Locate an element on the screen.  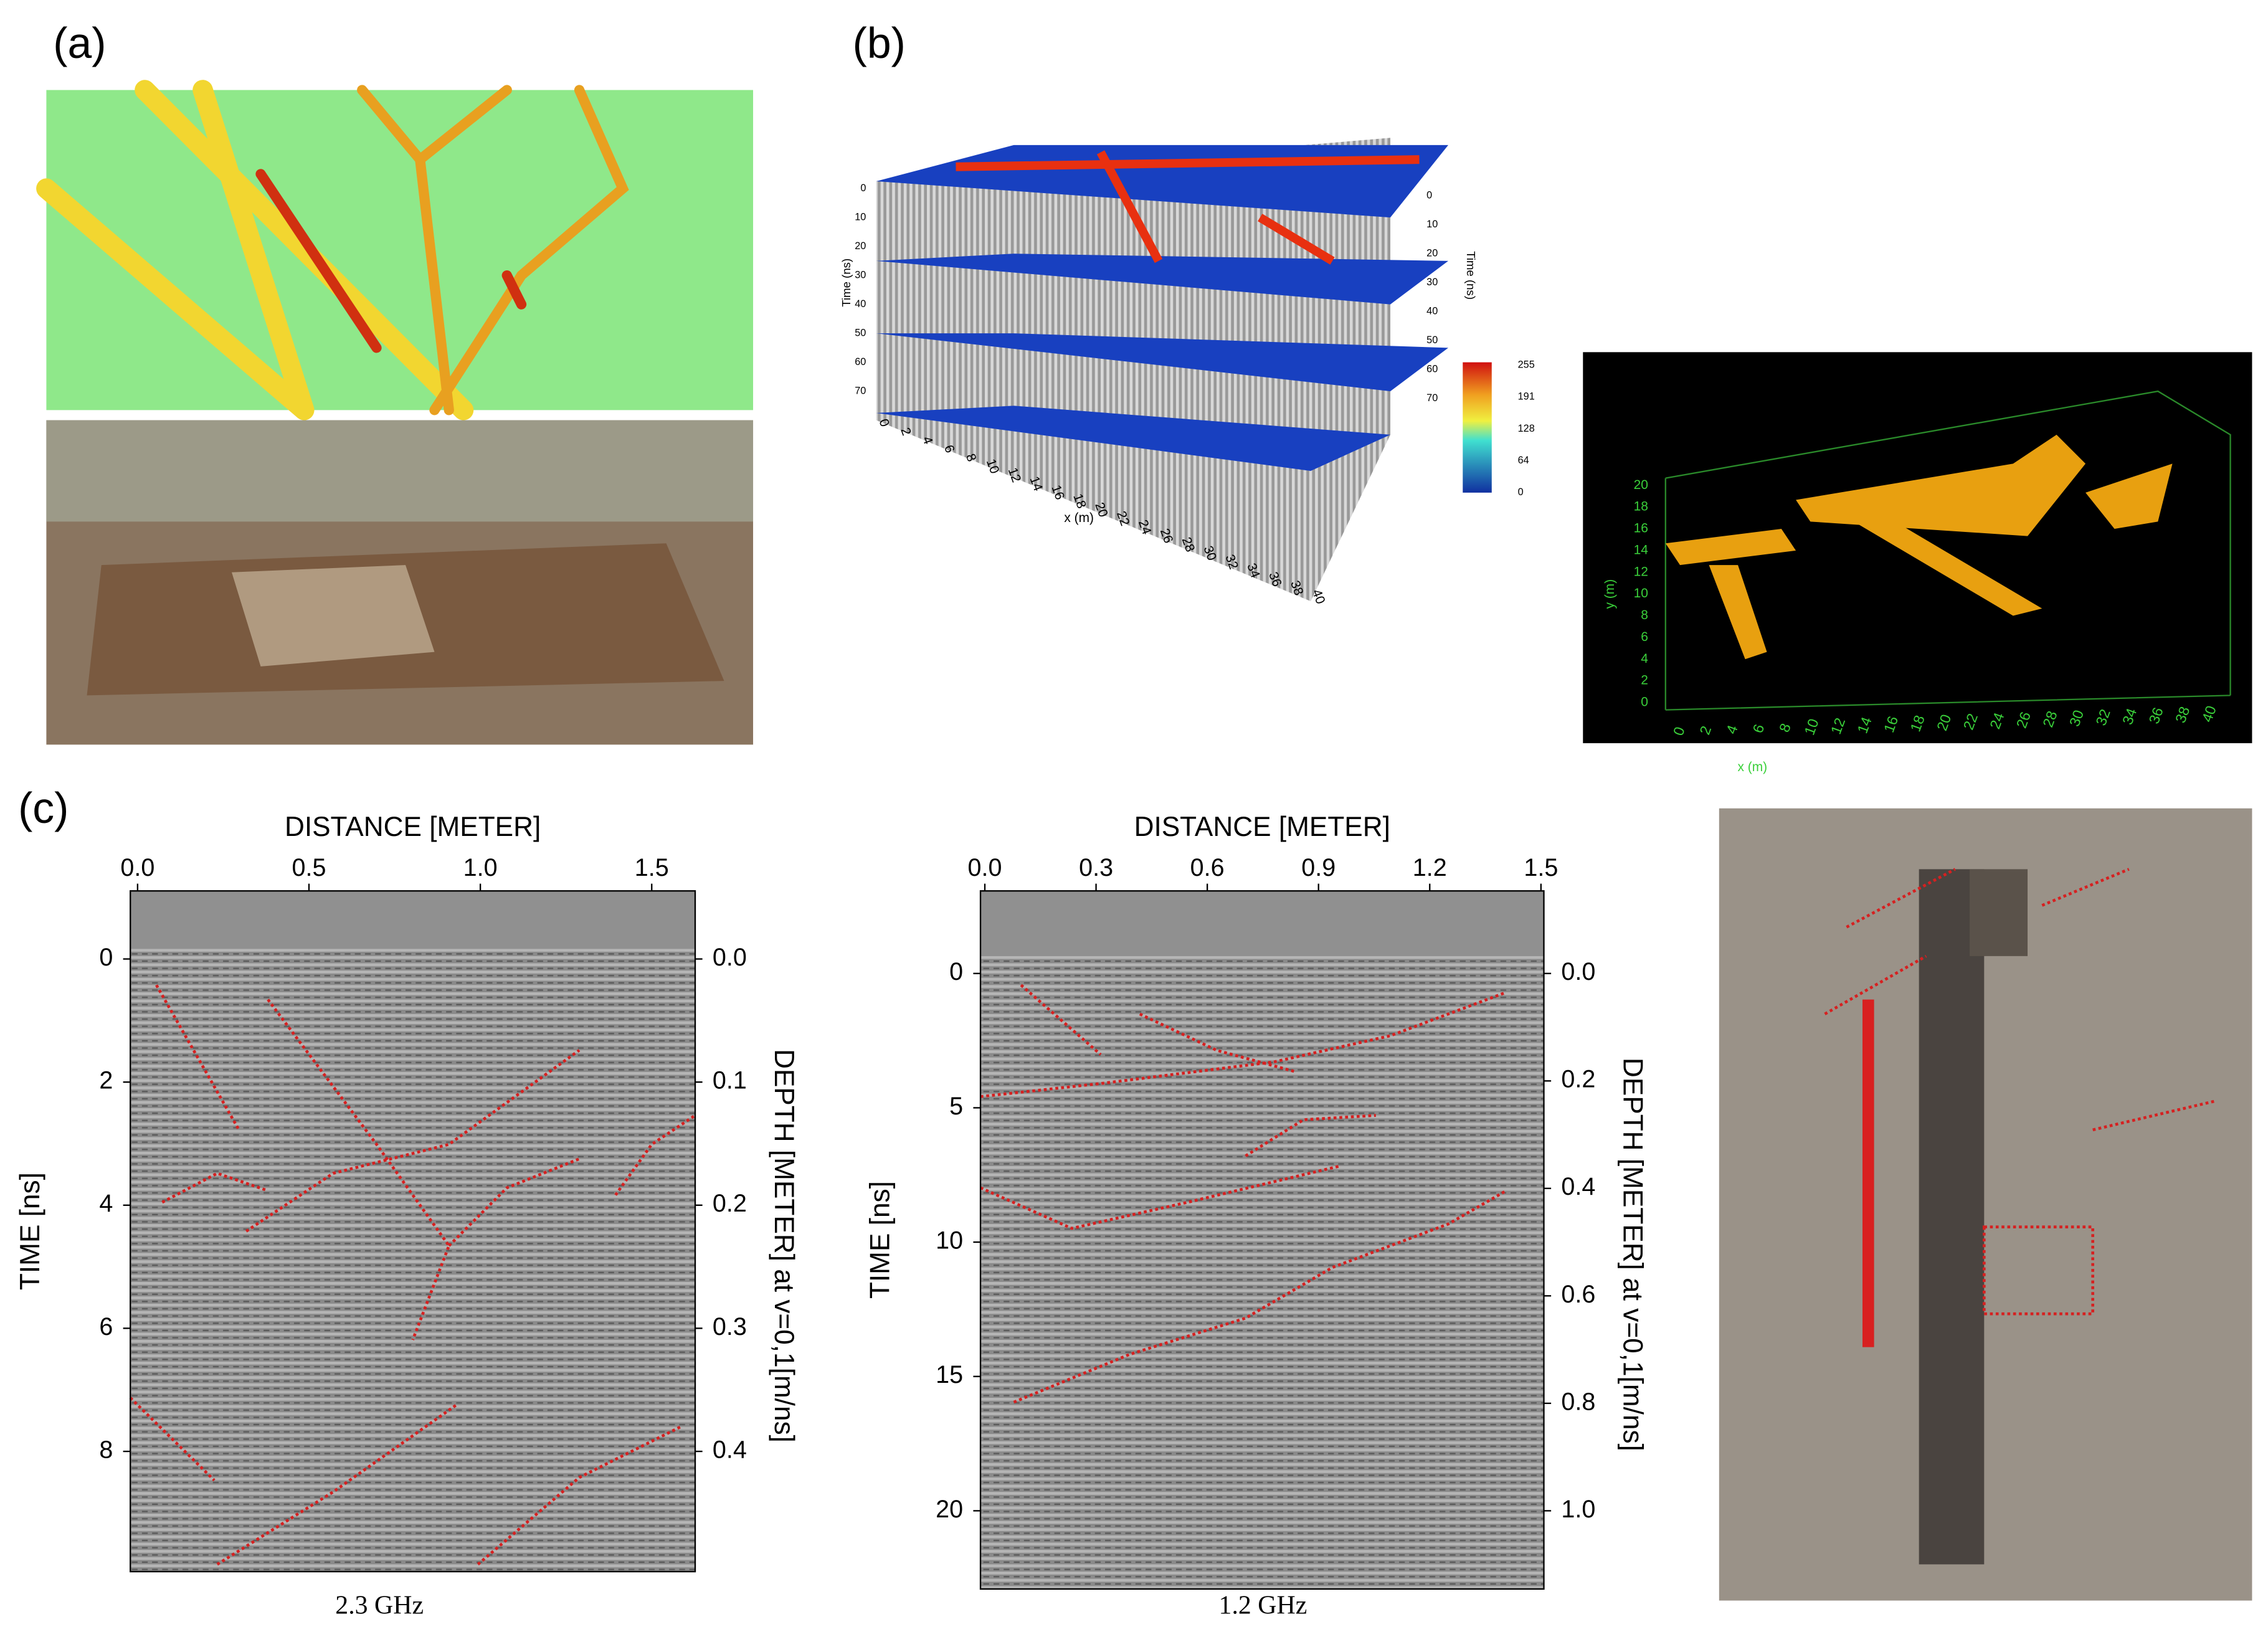
y-tick-label: 18 is located at coordinates (1641, 507).